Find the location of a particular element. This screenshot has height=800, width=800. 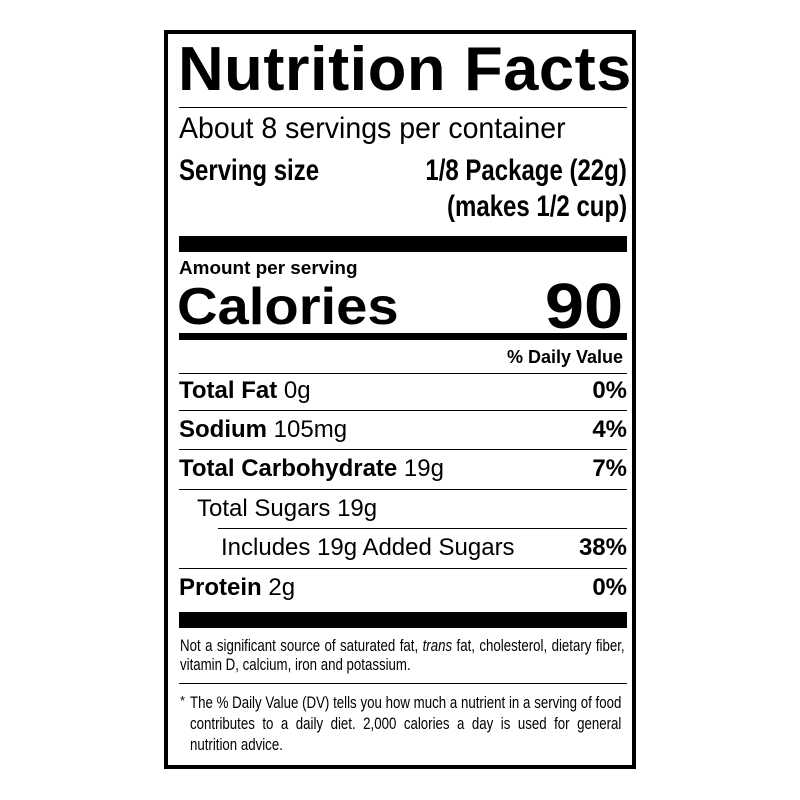

nutrient-row-sodium: Sodium 105mg 4% is located at coordinates (403, 430).